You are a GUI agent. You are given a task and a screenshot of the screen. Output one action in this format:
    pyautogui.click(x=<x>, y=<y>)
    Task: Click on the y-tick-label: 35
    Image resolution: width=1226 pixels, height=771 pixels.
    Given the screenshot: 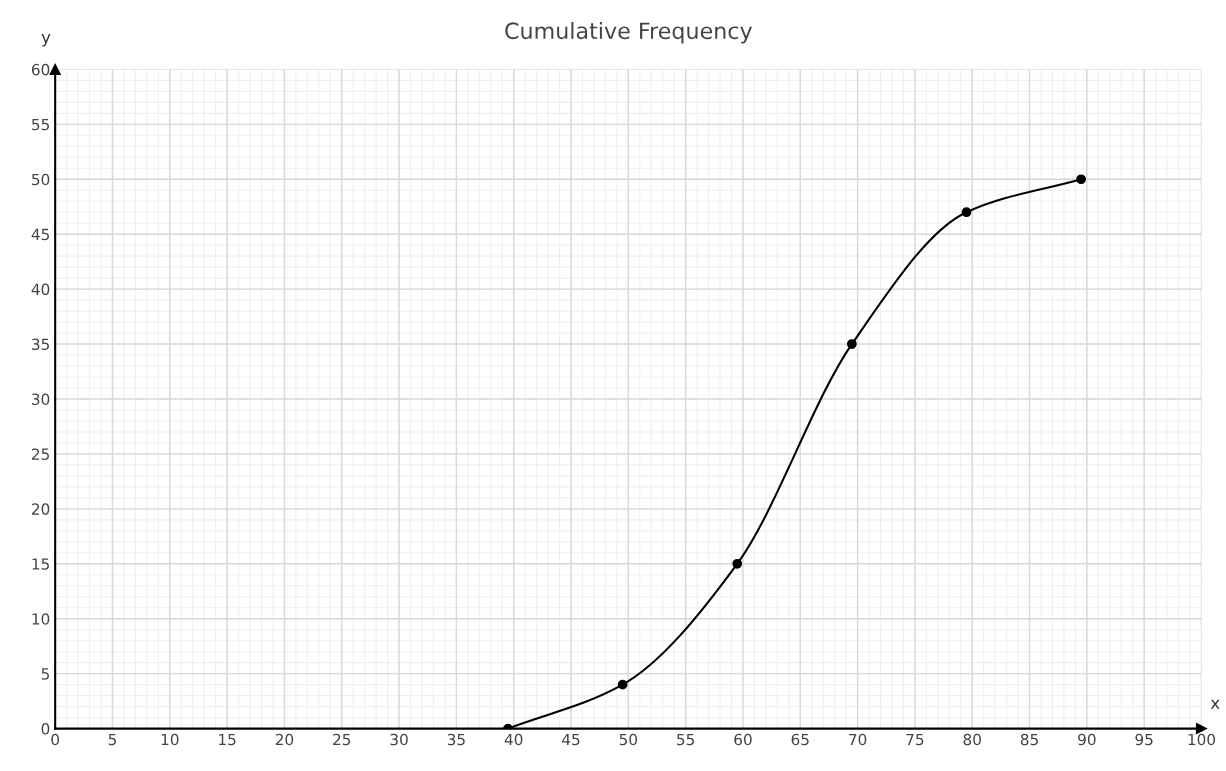 What is the action you would take?
    pyautogui.click(x=40, y=344)
    